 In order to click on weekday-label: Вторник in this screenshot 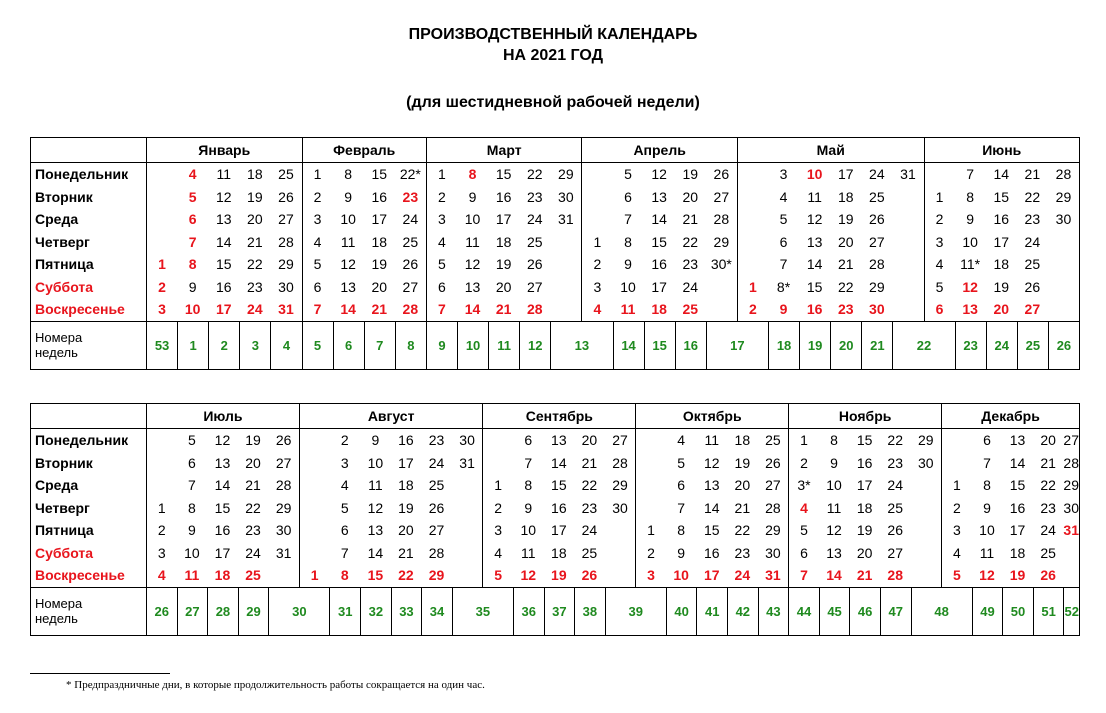, I will do `click(64, 462)`.